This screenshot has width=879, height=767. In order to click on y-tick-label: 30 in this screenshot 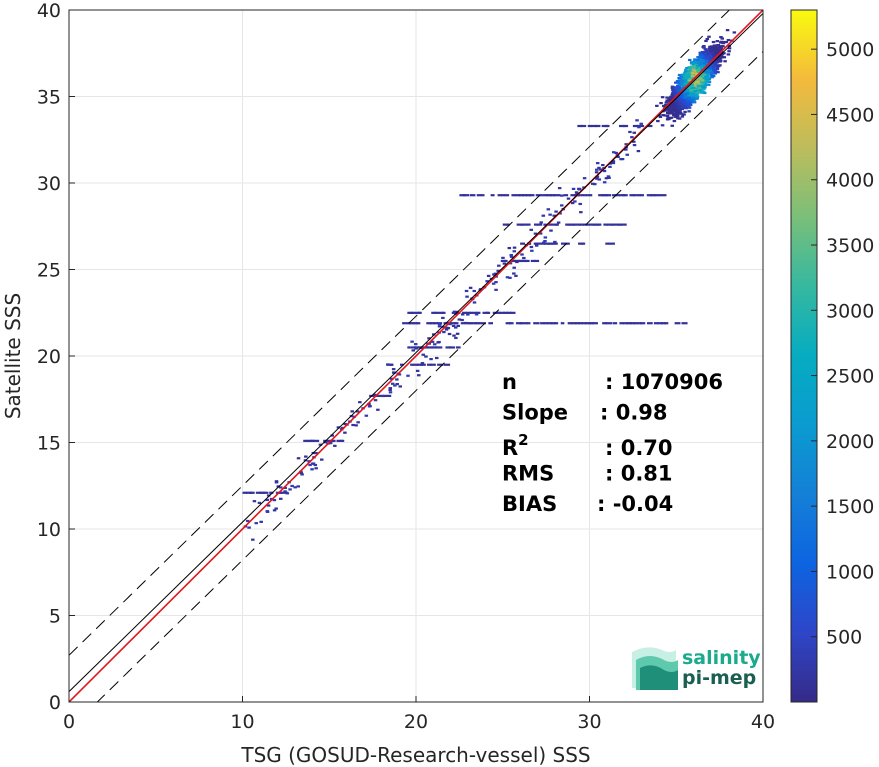, I will do `click(49, 184)`.